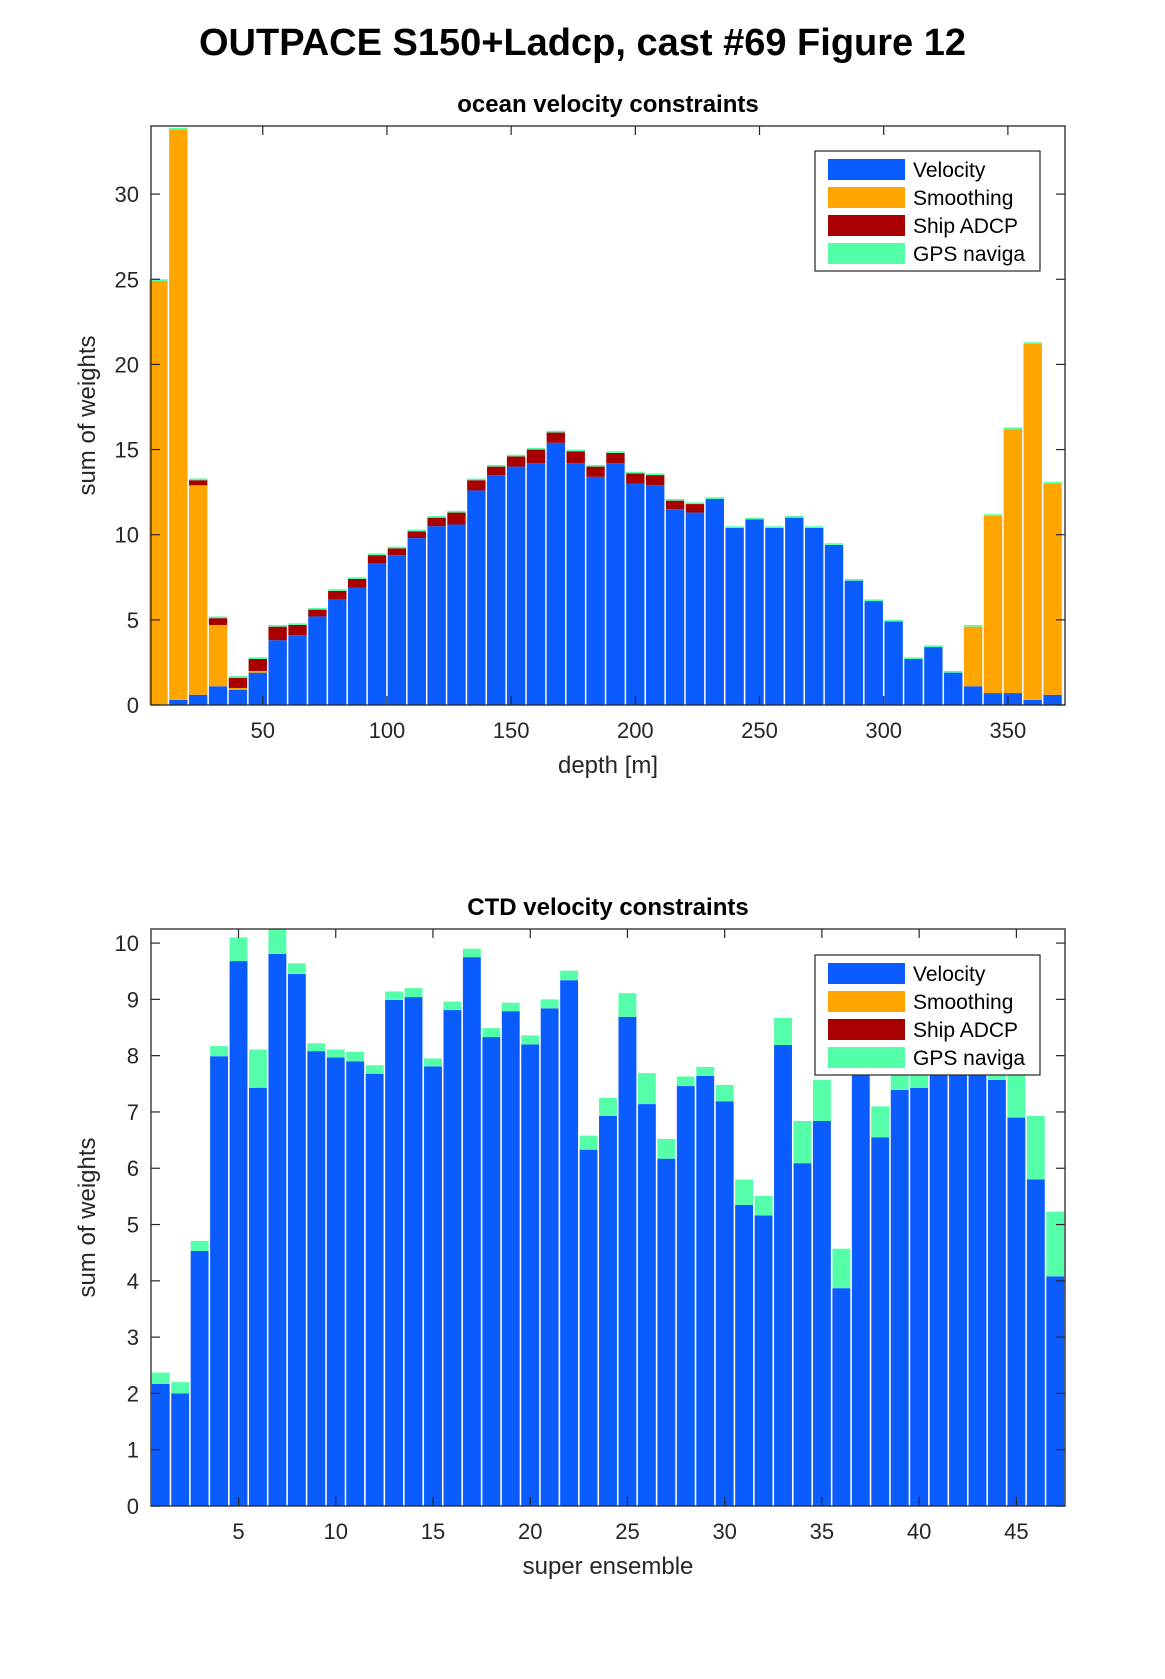  I want to click on x-tick-label: 100, so click(387, 730).